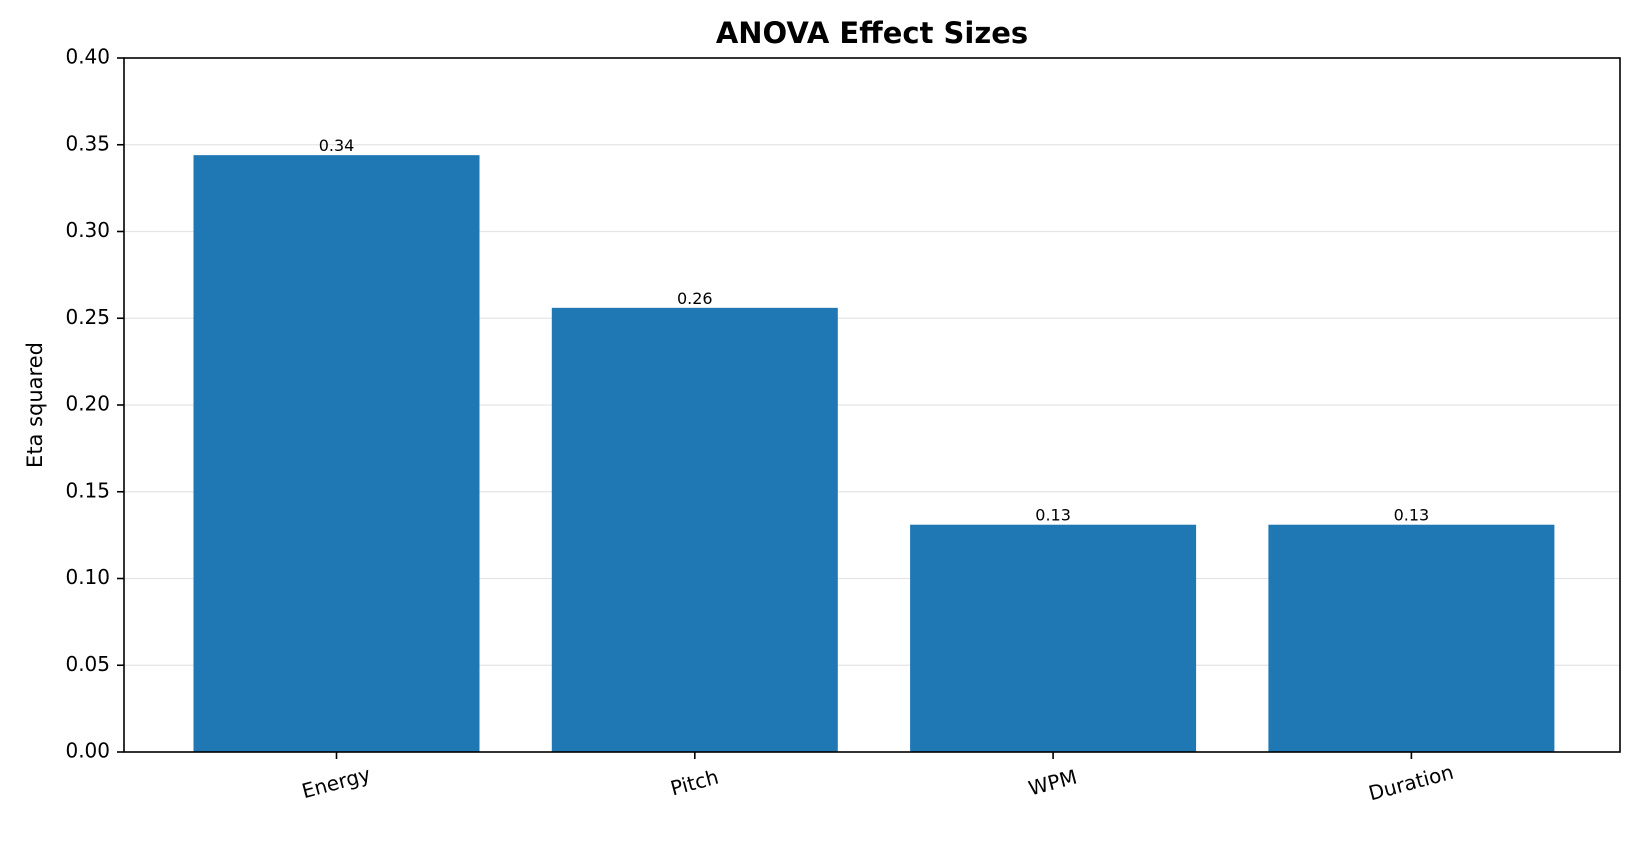 This screenshot has height=845, width=1637. I want to click on y-tick-label: 0.35, so click(87, 143).